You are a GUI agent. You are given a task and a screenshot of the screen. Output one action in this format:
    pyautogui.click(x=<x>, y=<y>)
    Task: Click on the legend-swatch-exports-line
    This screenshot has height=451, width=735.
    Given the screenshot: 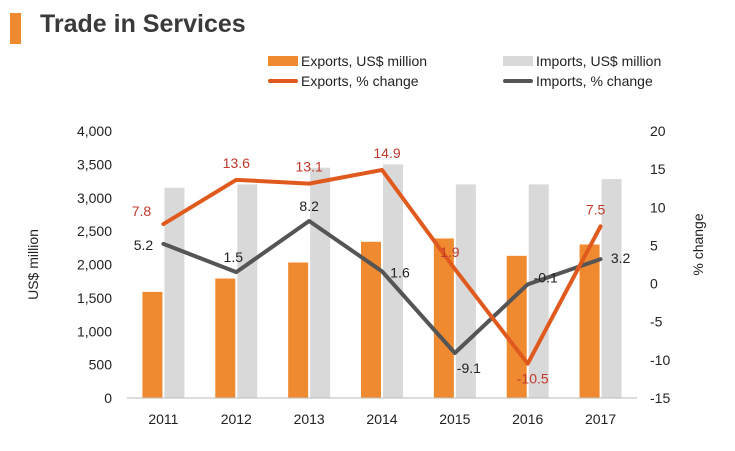 What is the action you would take?
    pyautogui.click(x=283, y=81)
    